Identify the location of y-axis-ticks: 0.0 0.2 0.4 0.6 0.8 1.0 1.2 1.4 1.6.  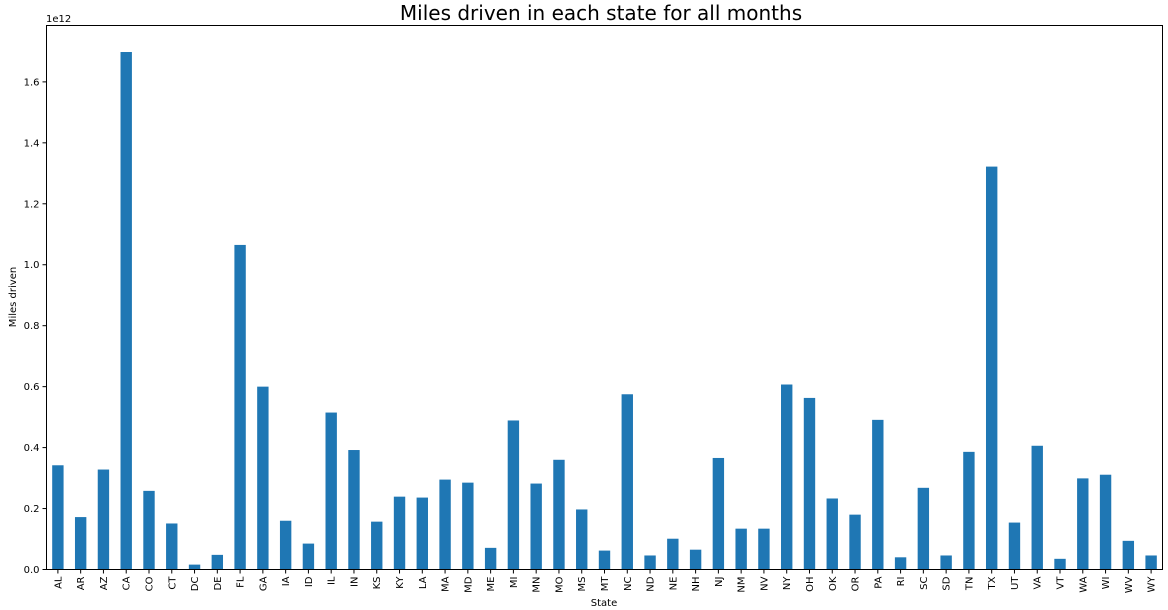
(35, 326).